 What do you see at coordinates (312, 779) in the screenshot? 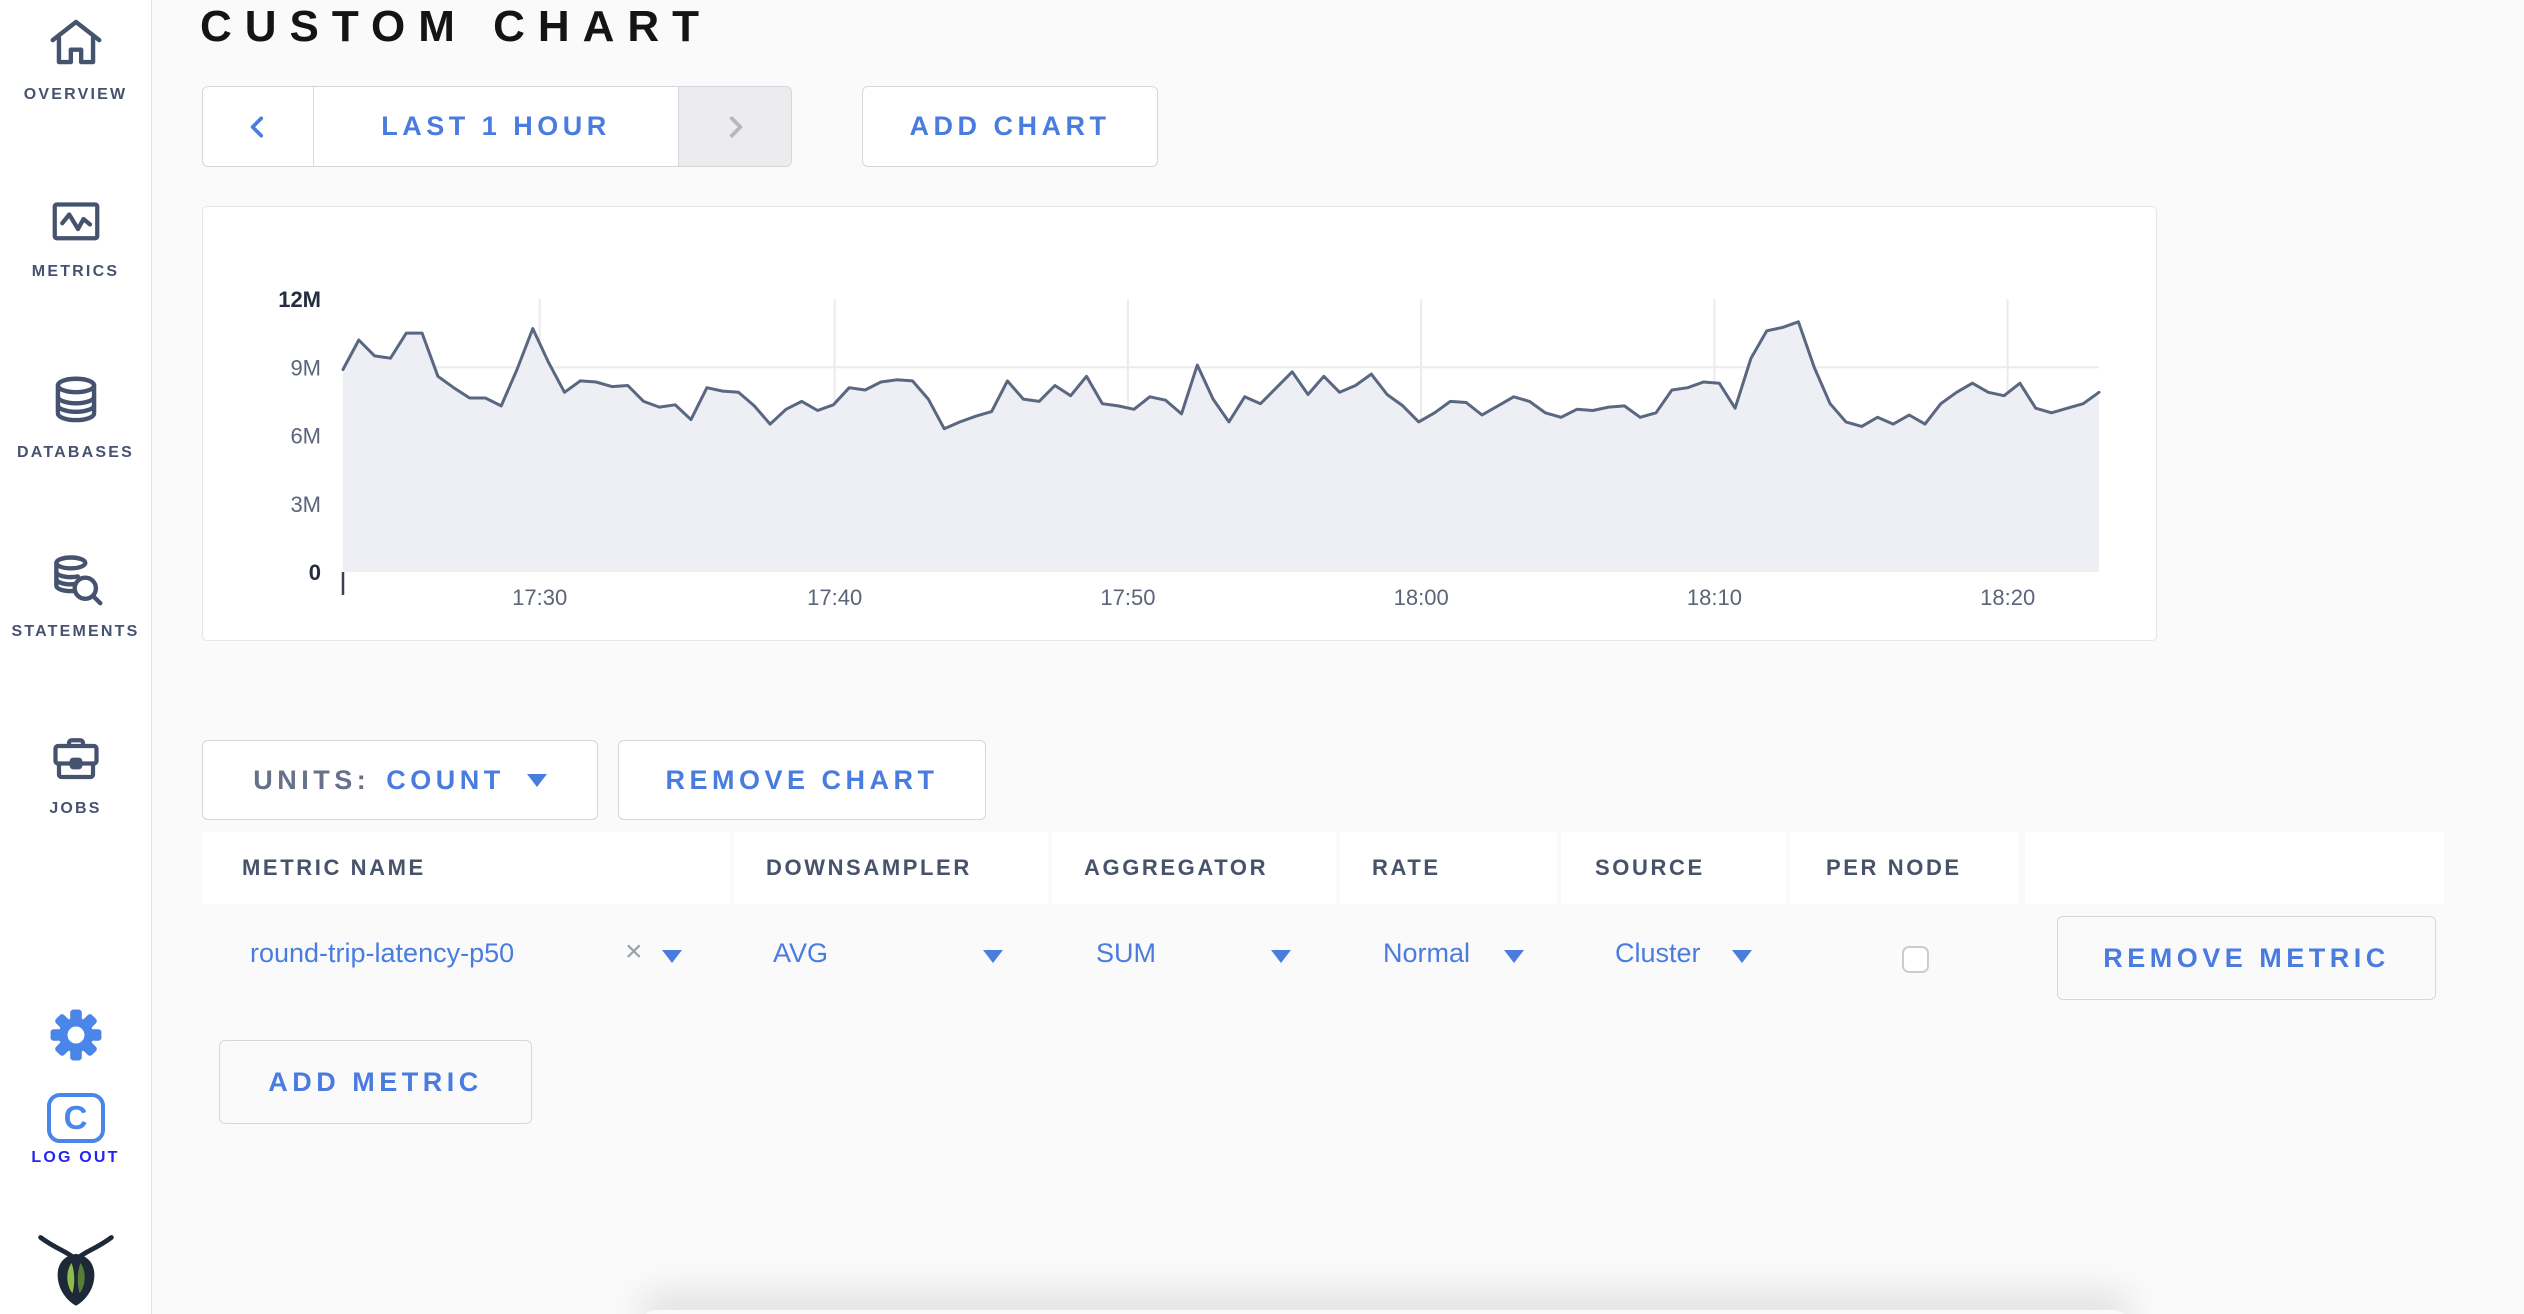
I see `units-label: UNITS:` at bounding box center [312, 779].